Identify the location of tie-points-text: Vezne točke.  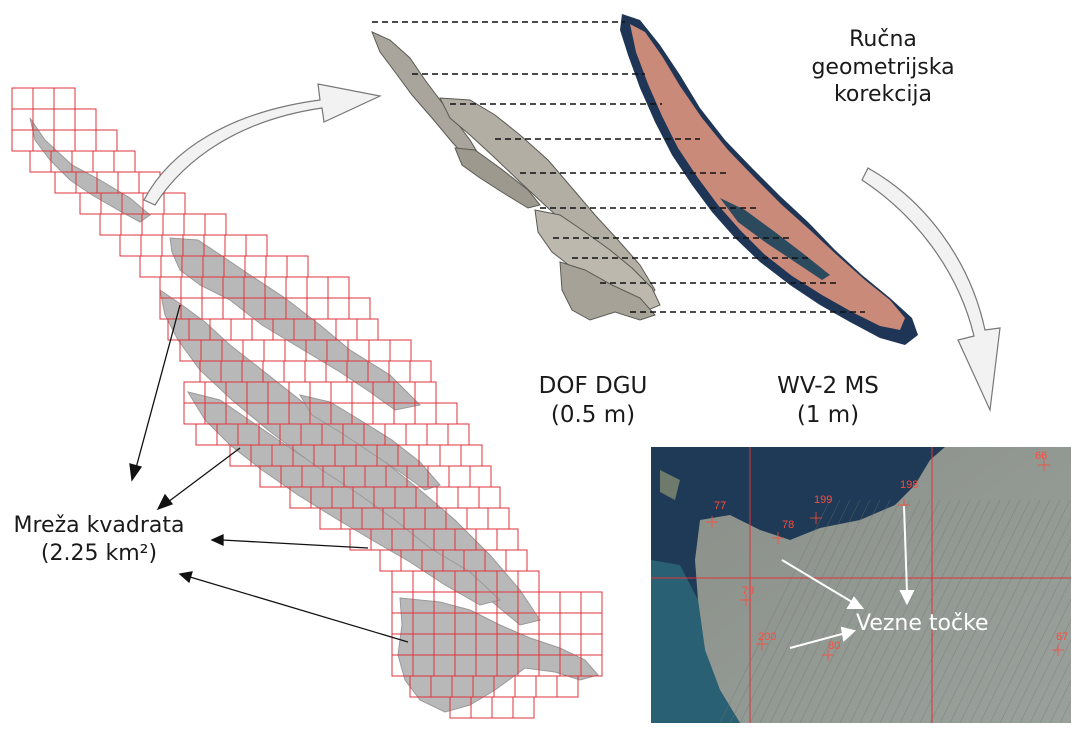
(922, 623).